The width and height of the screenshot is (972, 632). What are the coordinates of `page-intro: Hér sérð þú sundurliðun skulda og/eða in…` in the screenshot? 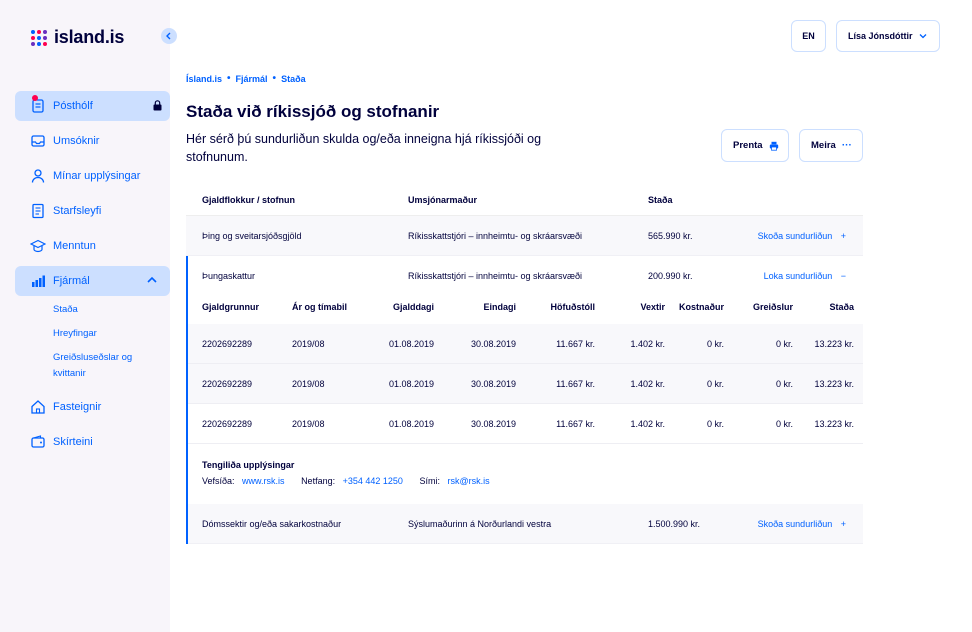 It's located at (364, 148).